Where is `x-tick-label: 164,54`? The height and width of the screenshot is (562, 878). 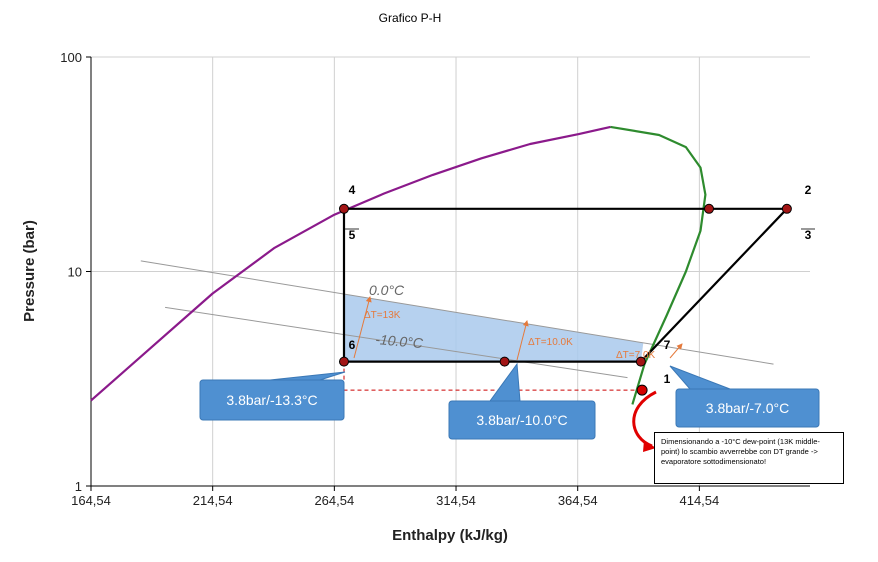 x-tick-label: 164,54 is located at coordinates (91, 500).